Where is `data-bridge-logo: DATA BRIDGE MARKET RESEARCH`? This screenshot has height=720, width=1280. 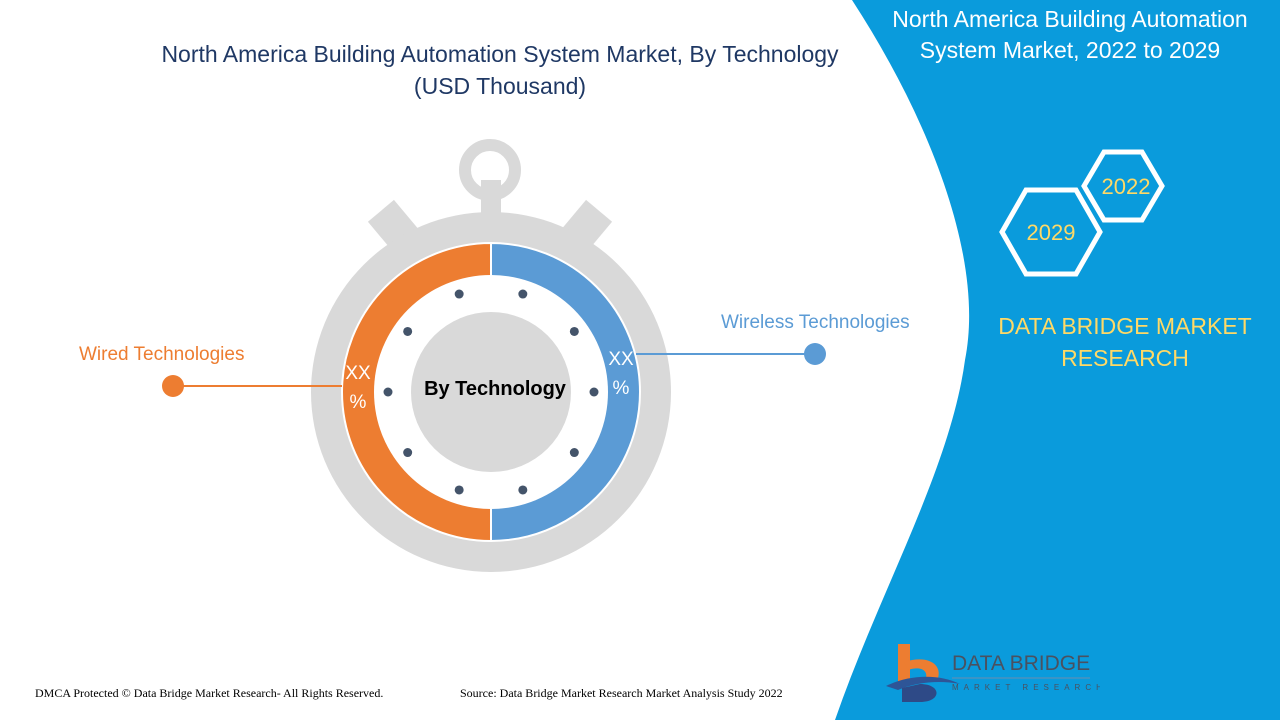 data-bridge-logo: DATA BRIDGE MARKET RESEARCH is located at coordinates (993, 673).